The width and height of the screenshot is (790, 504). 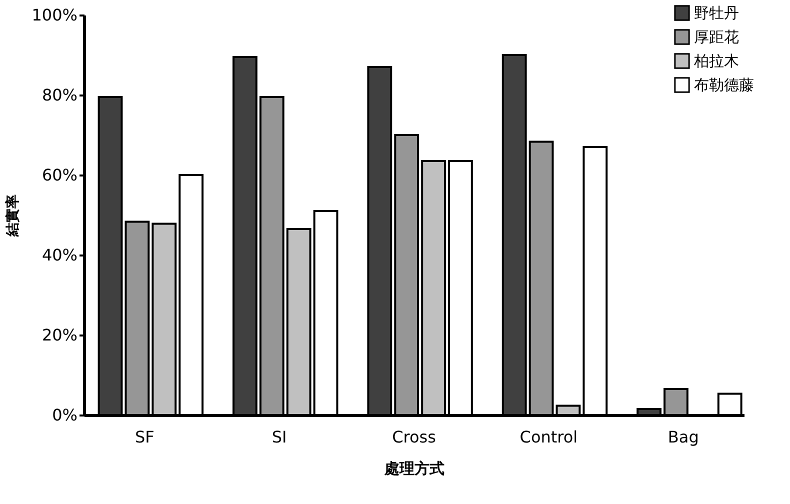 What do you see at coordinates (12, 216) in the screenshot?
I see `y-axis-title: 結實率` at bounding box center [12, 216].